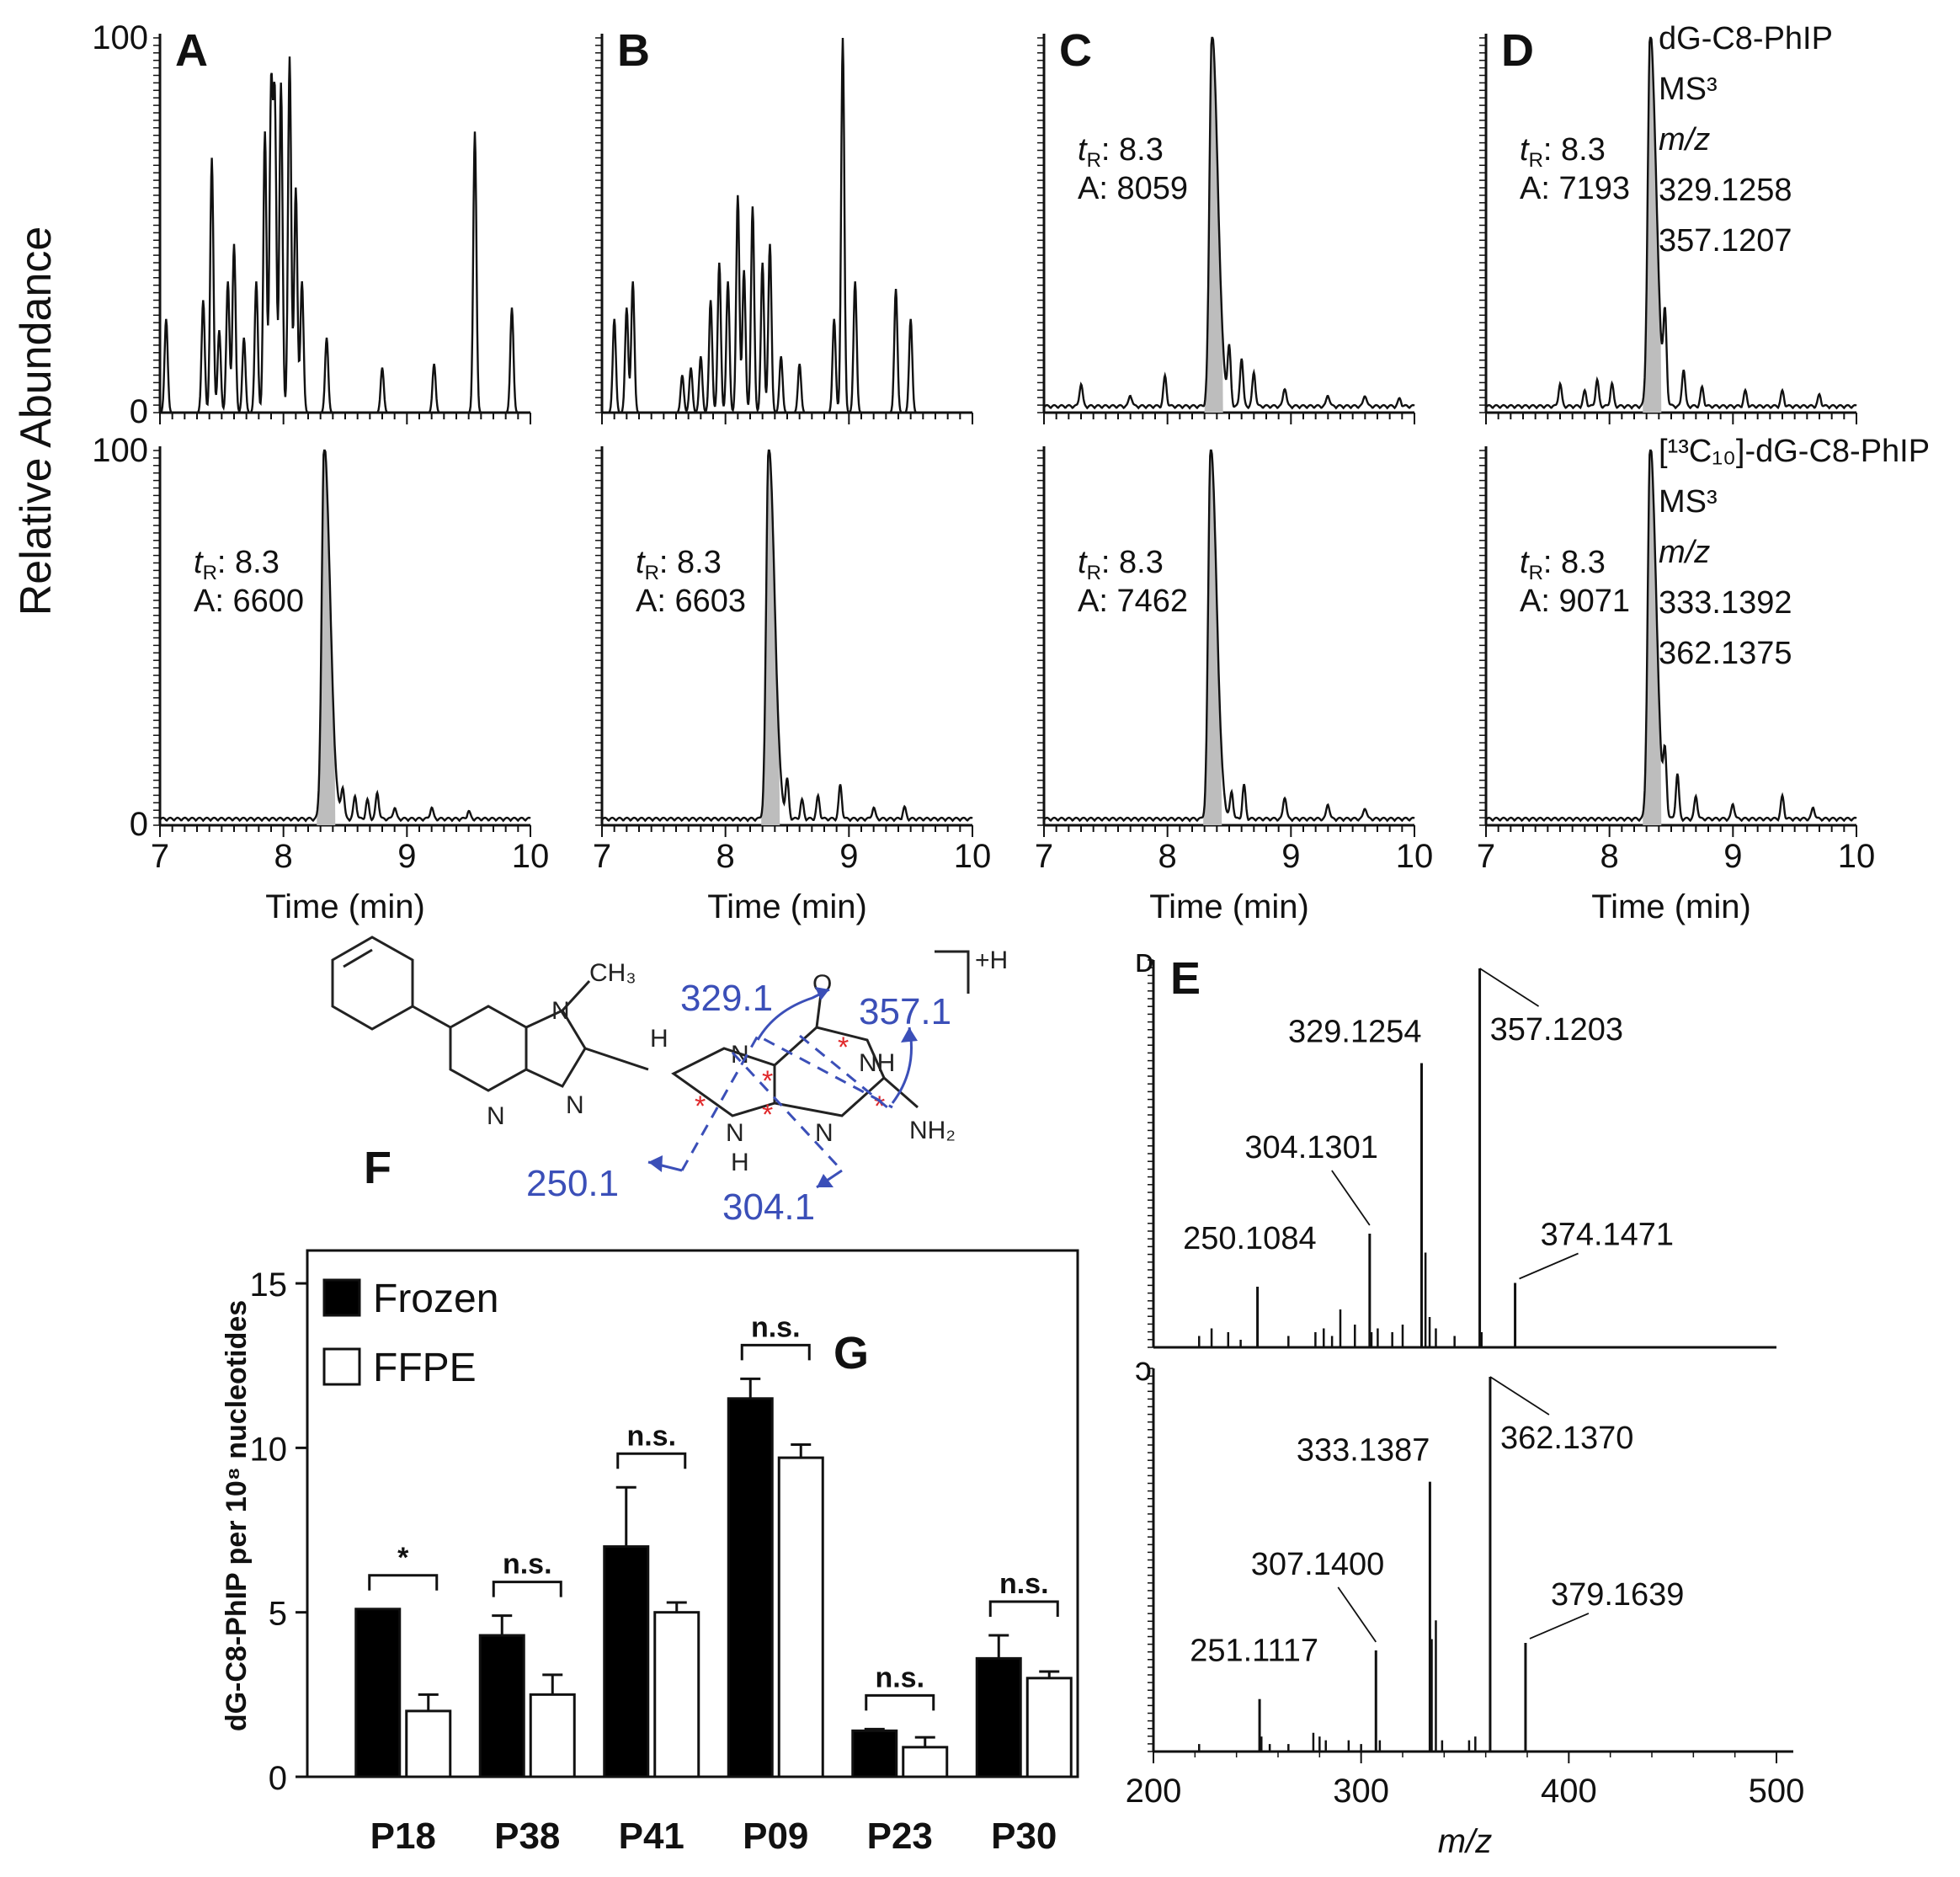  Describe the element at coordinates (1318, 1564) in the screenshot. I see `peak-mz-label: 307.1400` at that location.